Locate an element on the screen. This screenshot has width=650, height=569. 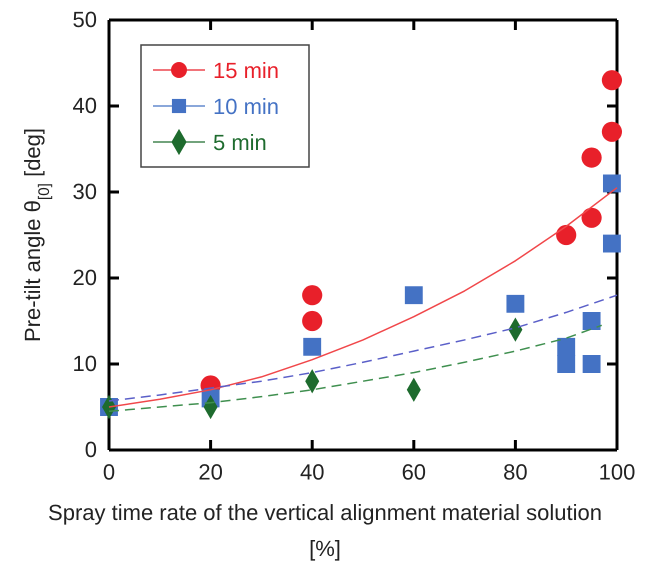
x-axis-title: Spray time rate of the vertical alignment material solution [%] is located at coordinates (325, 530).